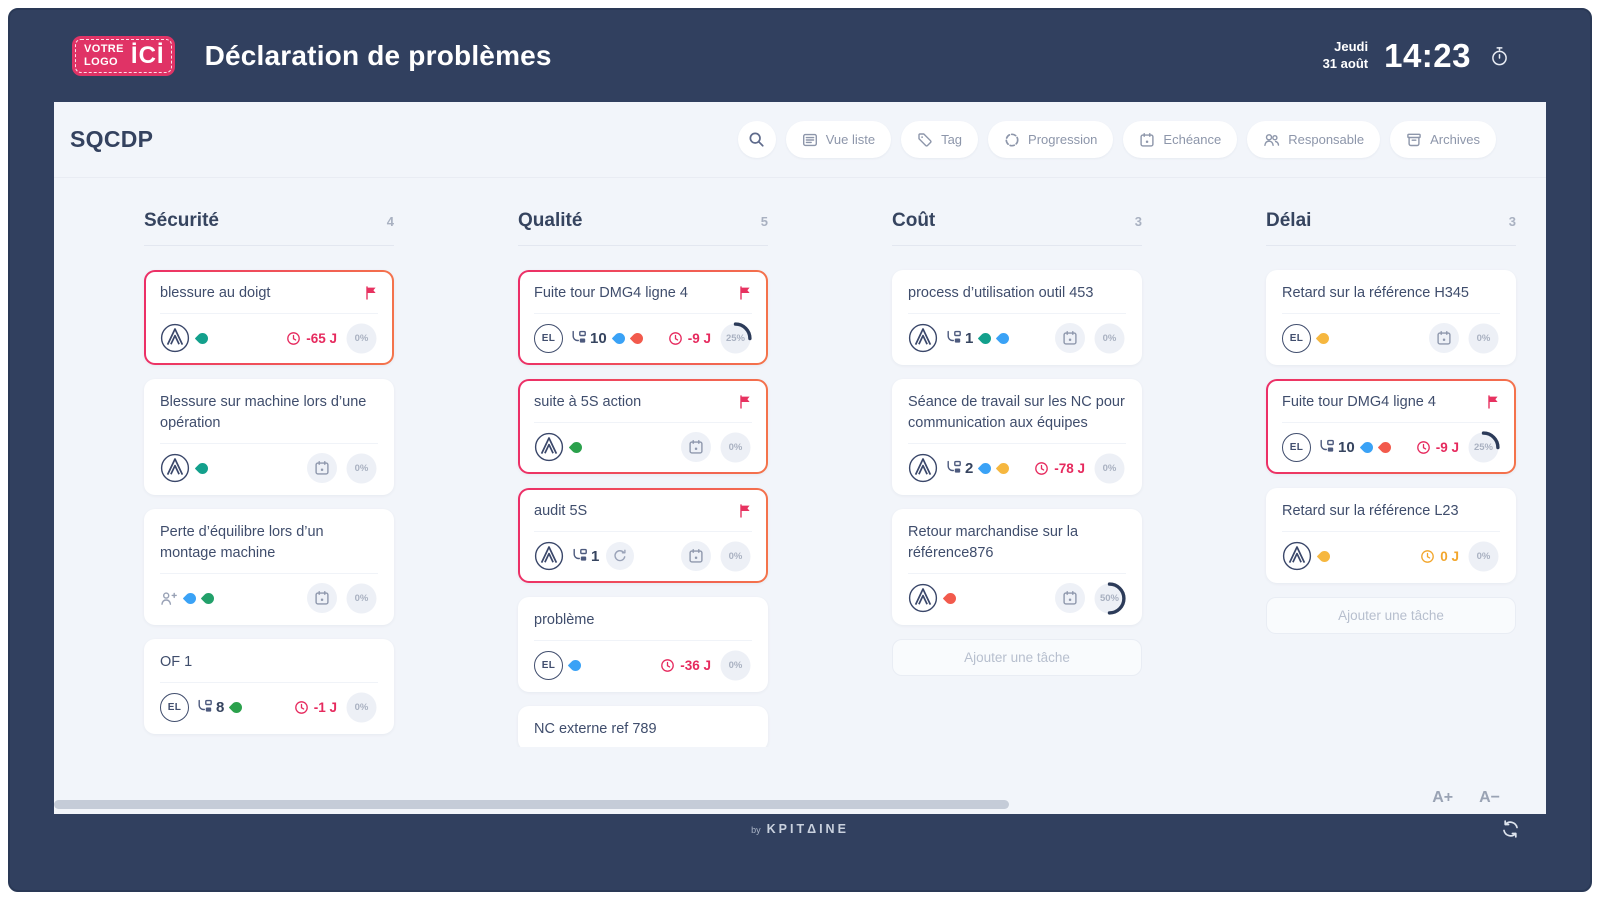  I want to click on card-title: Retour marchandise sur la référence876, so click(993, 542).